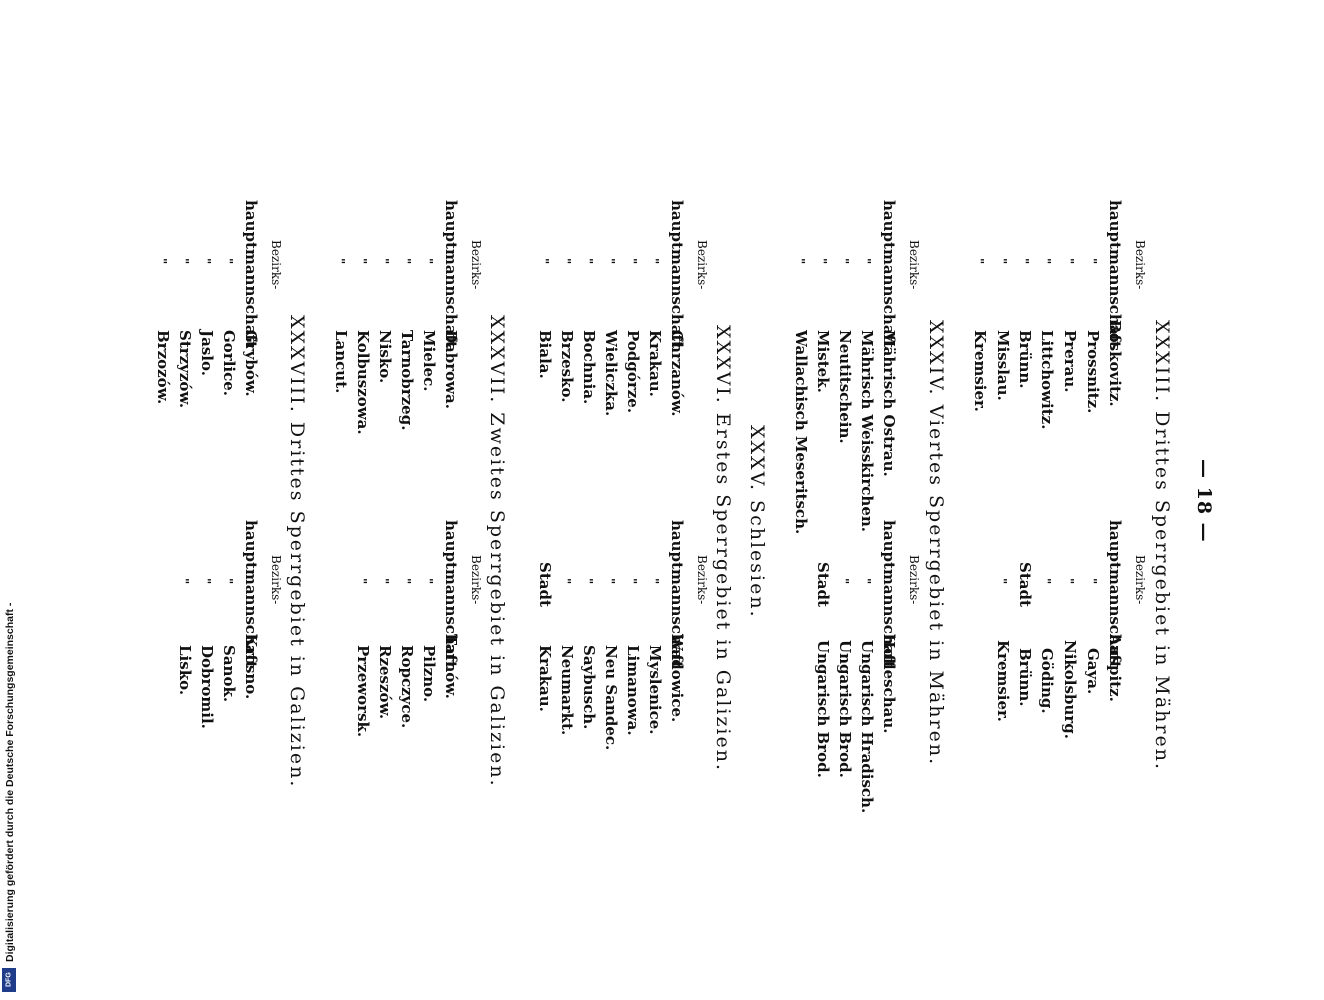  I want to click on district-entry: Biala., so click(545, 354).